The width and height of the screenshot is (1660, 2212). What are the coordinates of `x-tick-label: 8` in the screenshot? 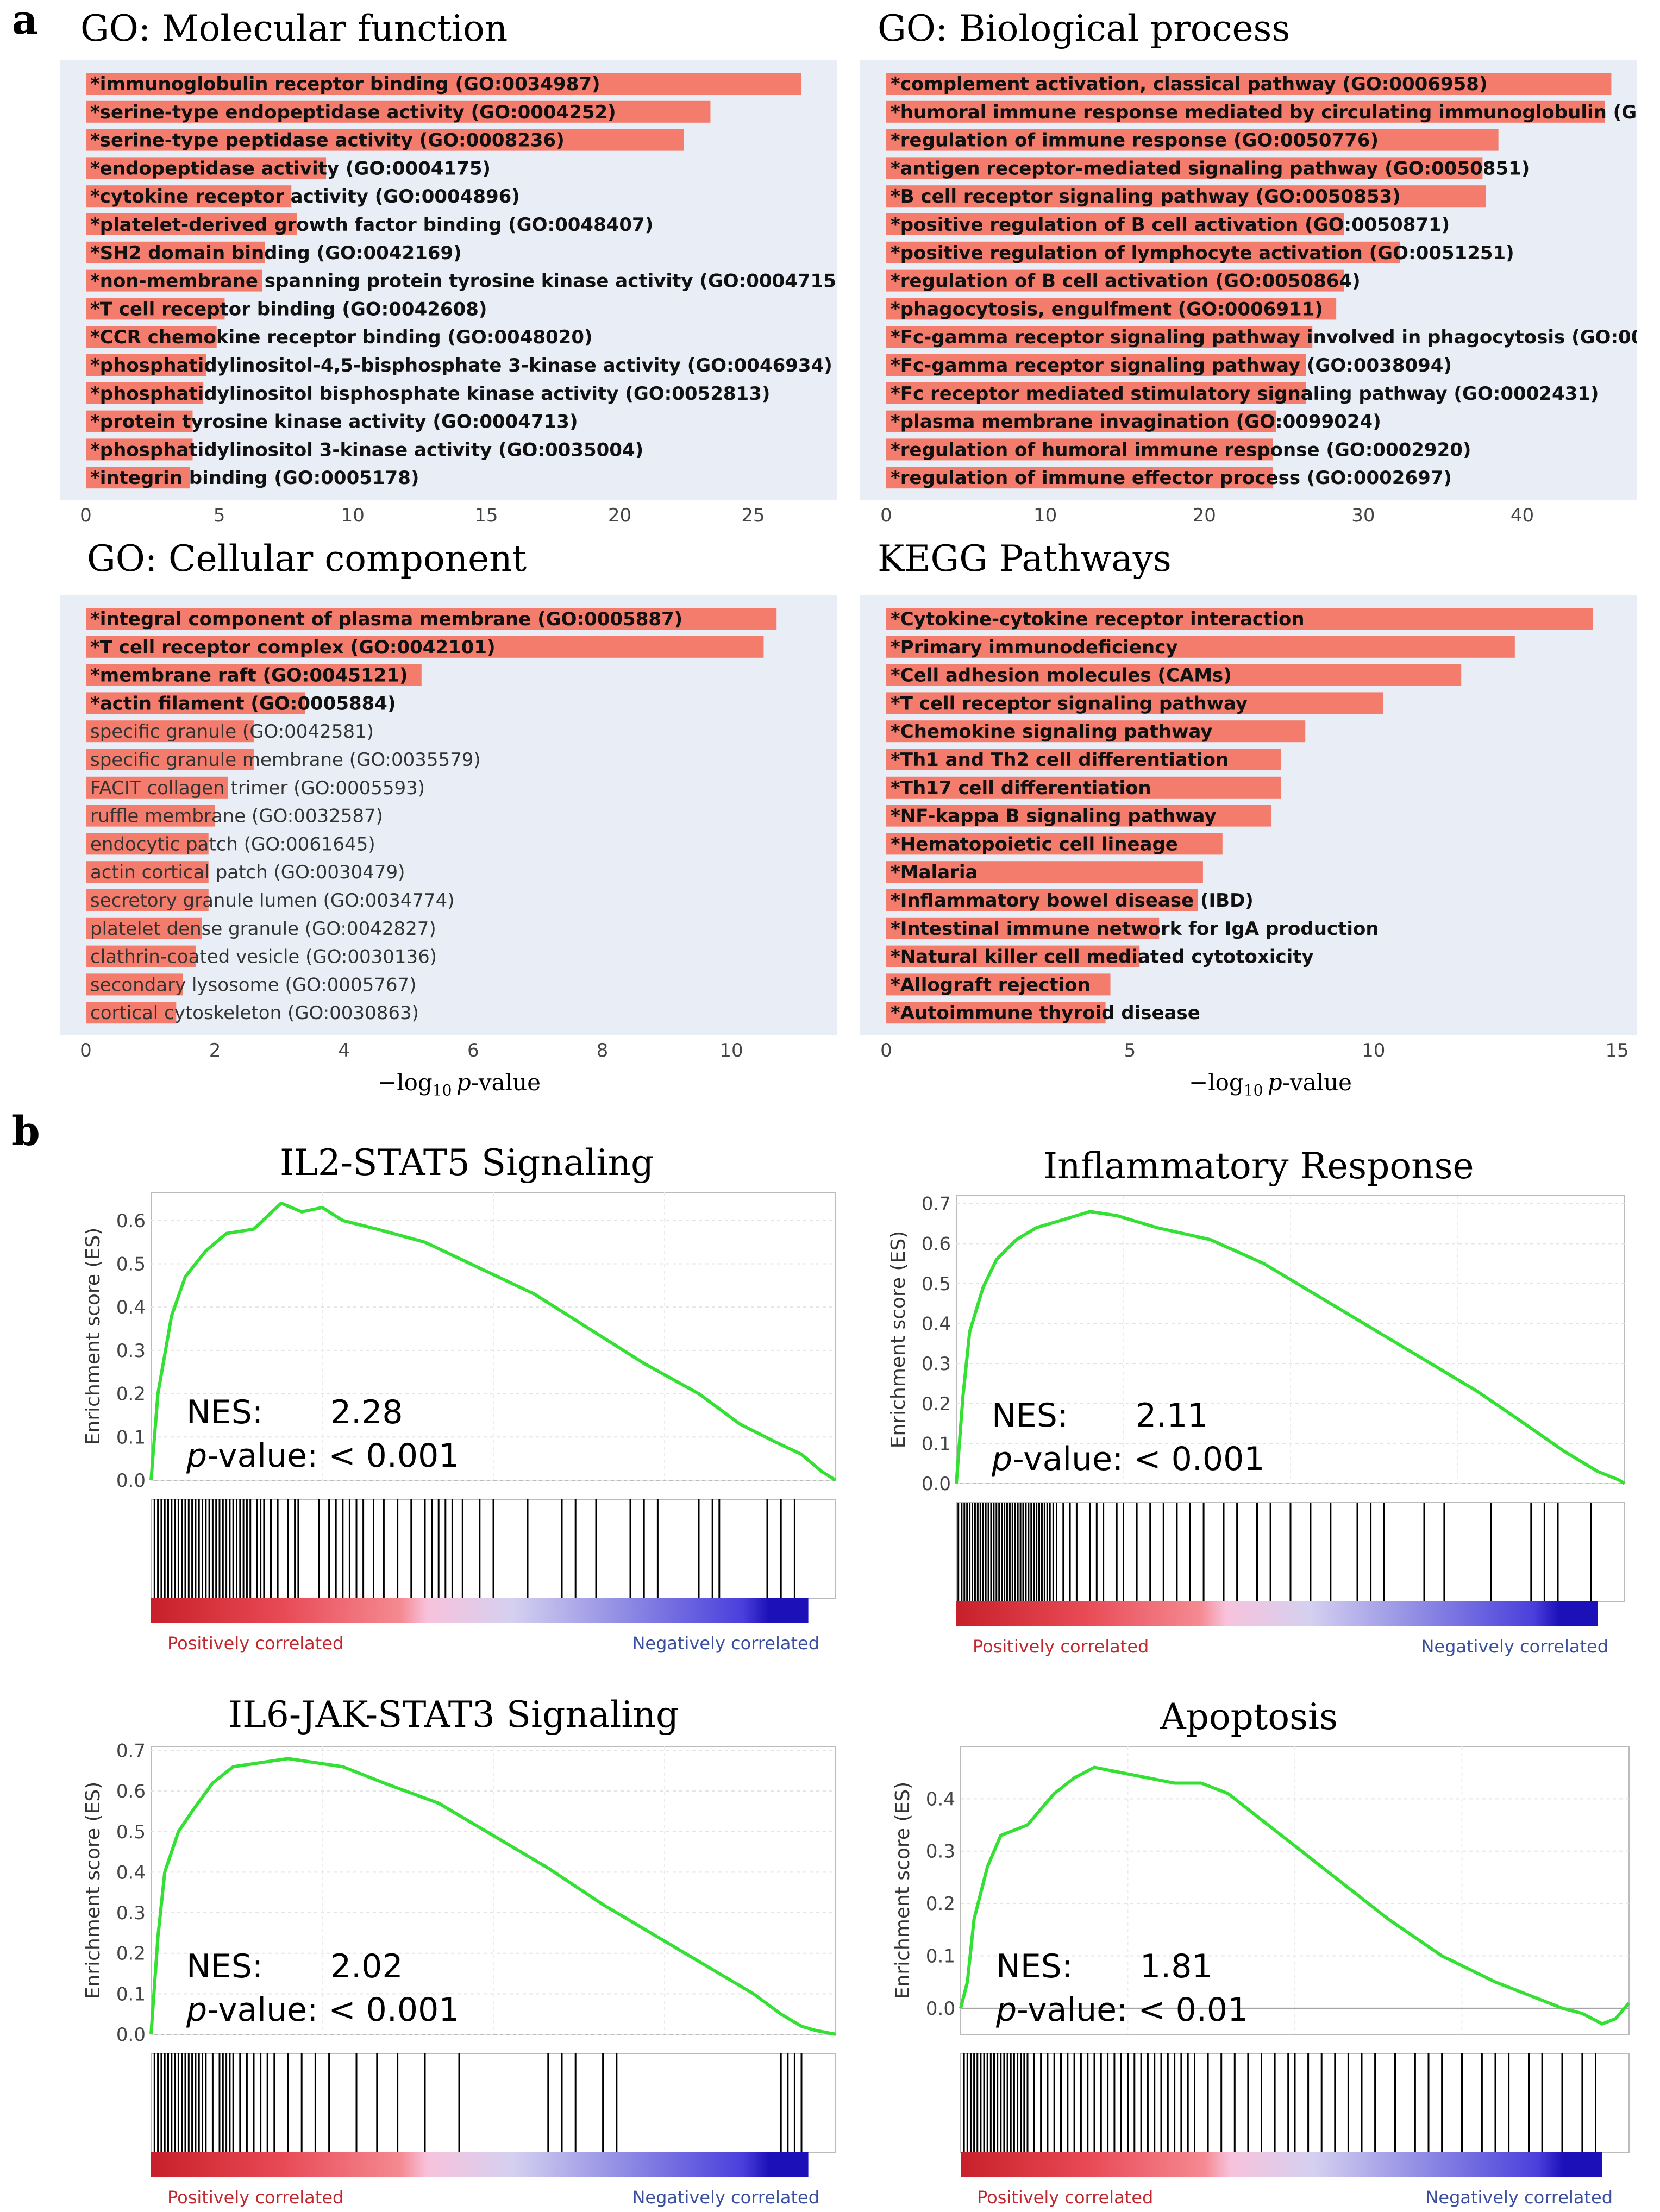 It's located at (603, 1050).